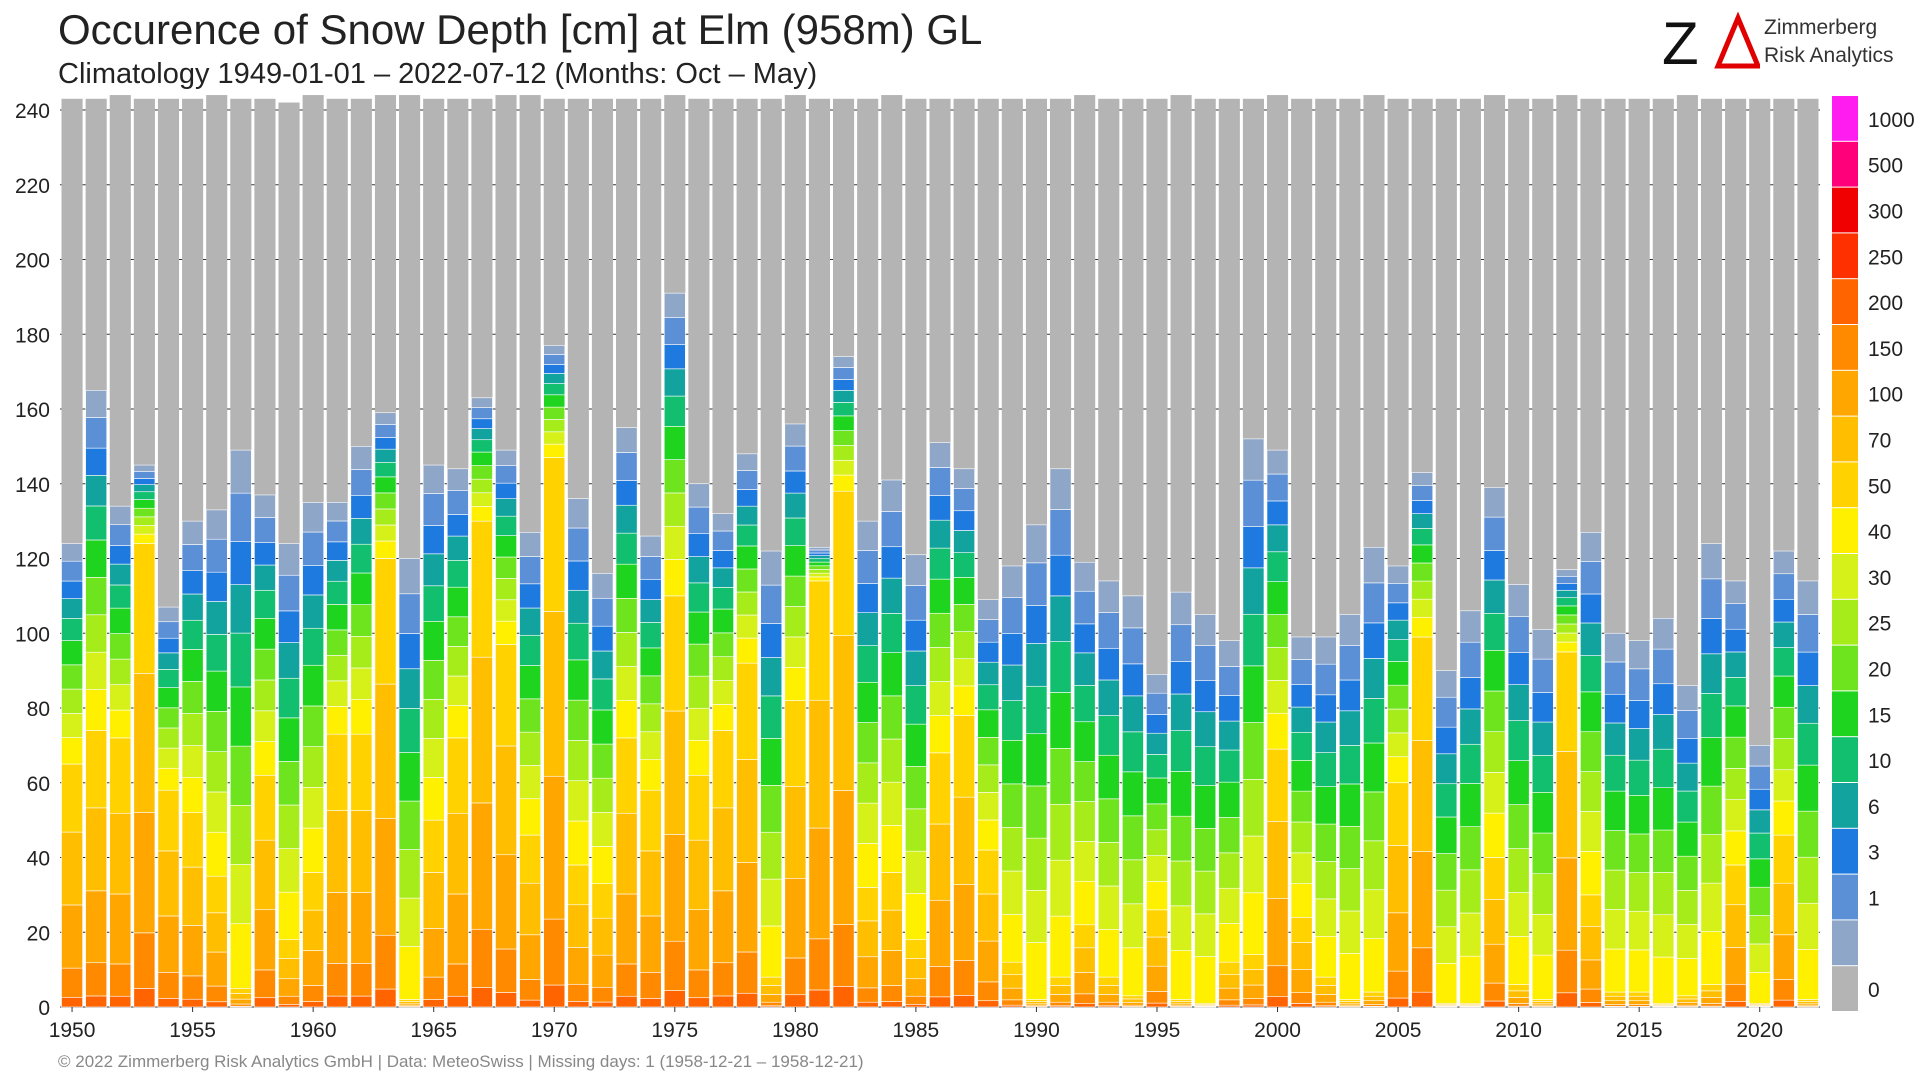 The image size is (1920, 1080). I want to click on legend-label: 0, so click(1874, 990).